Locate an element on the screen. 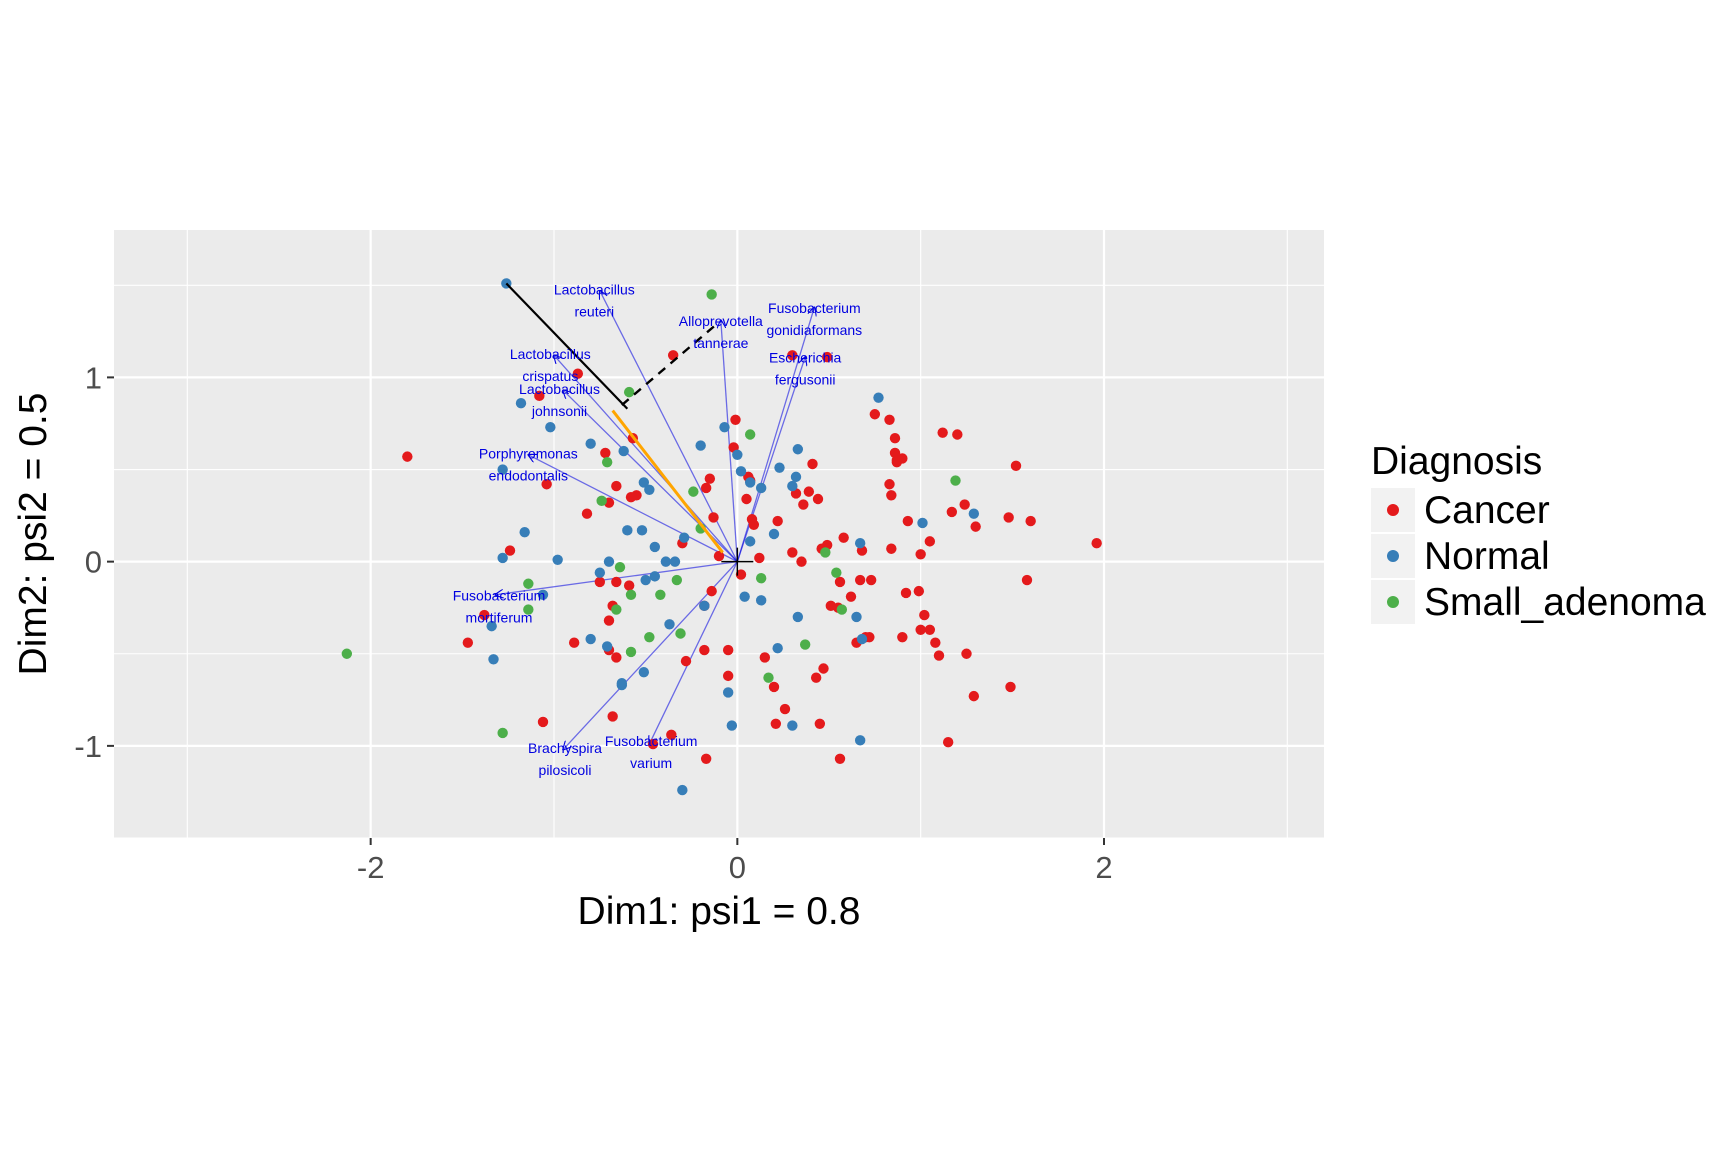 The image size is (1728, 1152). taxon-label: Alloprevotella is located at coordinates (721, 321).